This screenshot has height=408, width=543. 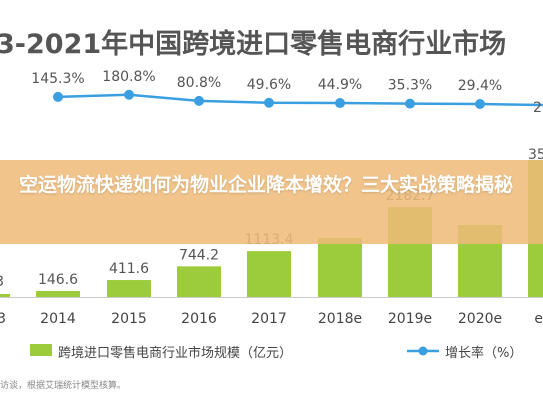 I want to click on bar-2014, so click(x=58, y=293).